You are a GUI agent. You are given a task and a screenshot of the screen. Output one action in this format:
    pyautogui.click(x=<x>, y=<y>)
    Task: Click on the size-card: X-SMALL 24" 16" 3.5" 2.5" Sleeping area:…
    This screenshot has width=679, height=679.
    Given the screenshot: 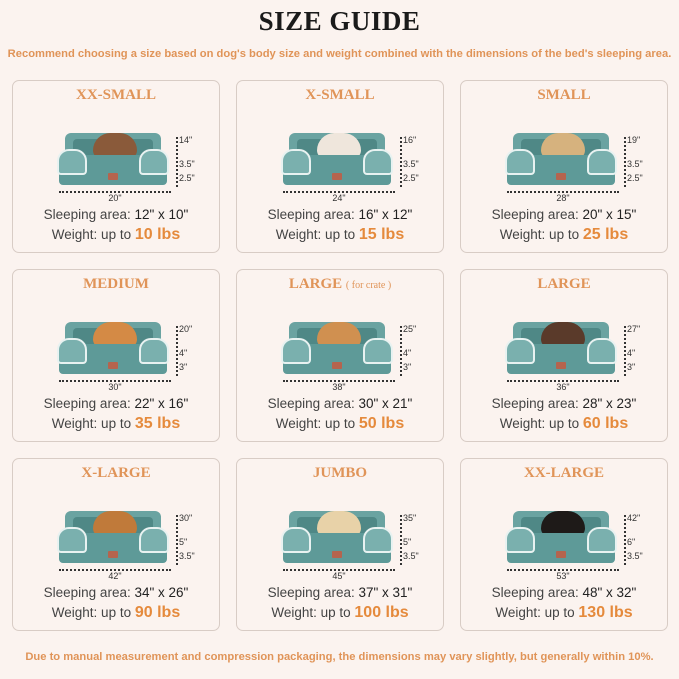 What is the action you would take?
    pyautogui.click(x=340, y=166)
    